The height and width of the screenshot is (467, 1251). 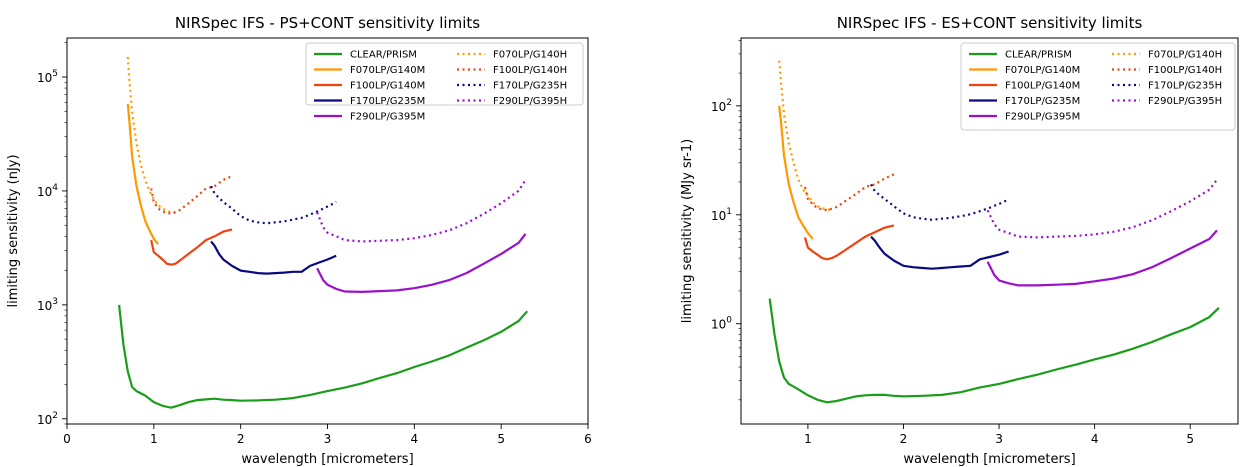 What do you see at coordinates (55, 74) in the screenshot?
I see `y-tick-exponent: 5` at bounding box center [55, 74].